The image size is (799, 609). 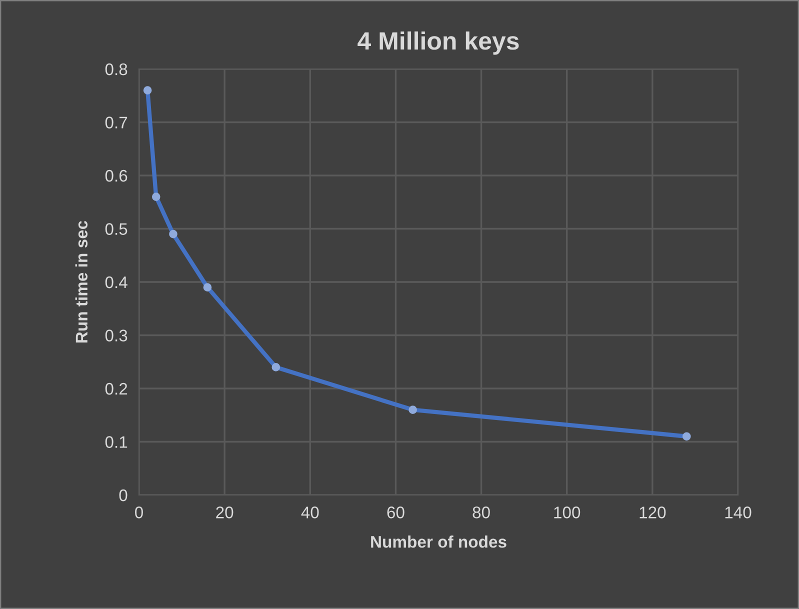 What do you see at coordinates (116, 442) in the screenshot?
I see `y-tick-label: 0.1` at bounding box center [116, 442].